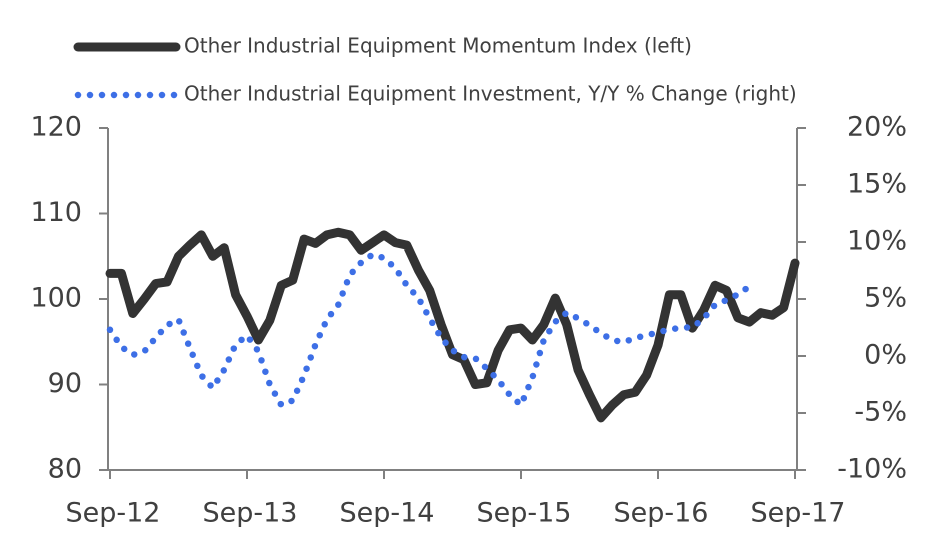 This screenshot has height=560, width=950. Describe the element at coordinates (65, 383) in the screenshot. I see `y-tick-label: 90` at that location.